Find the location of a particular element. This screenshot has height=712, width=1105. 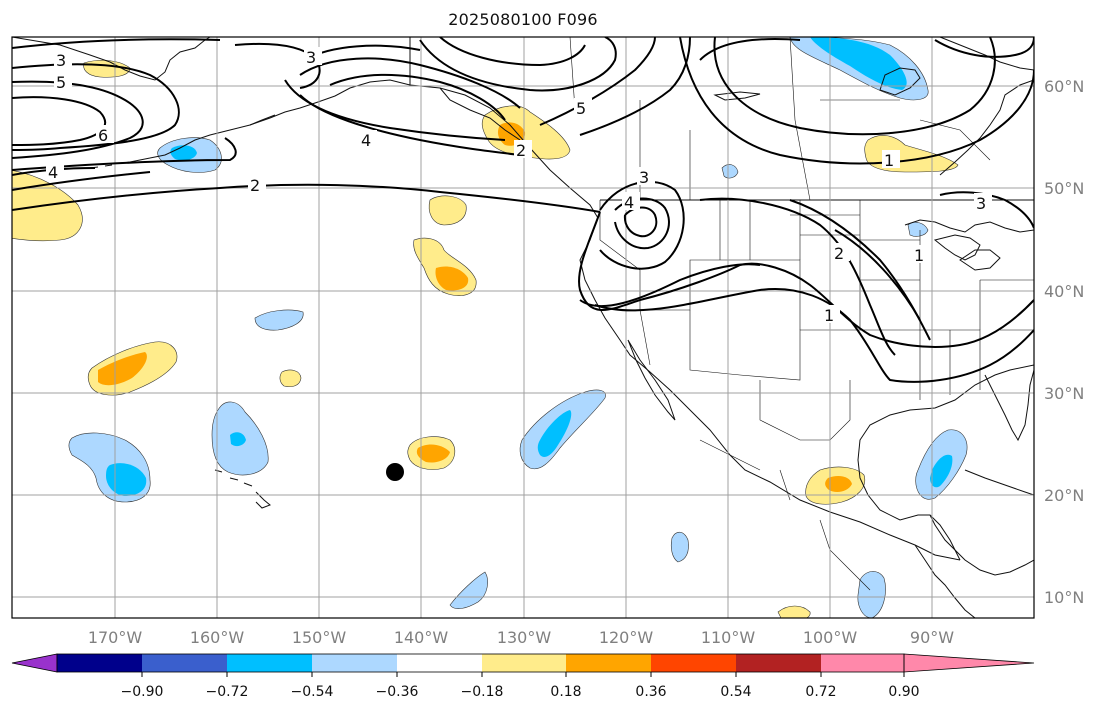

colorbar-tick-label: 0.90 is located at coordinates (903, 692).